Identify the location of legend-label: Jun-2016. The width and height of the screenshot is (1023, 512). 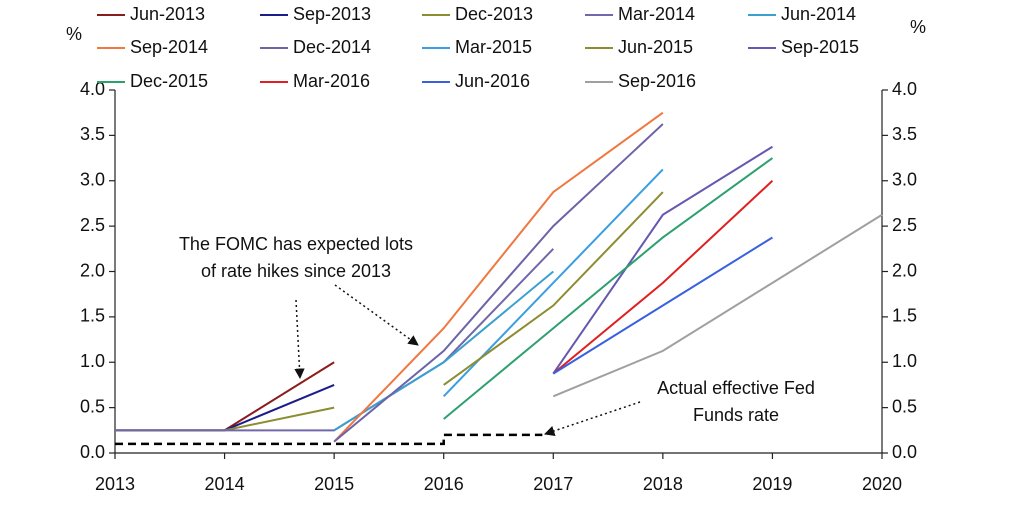
(492, 81).